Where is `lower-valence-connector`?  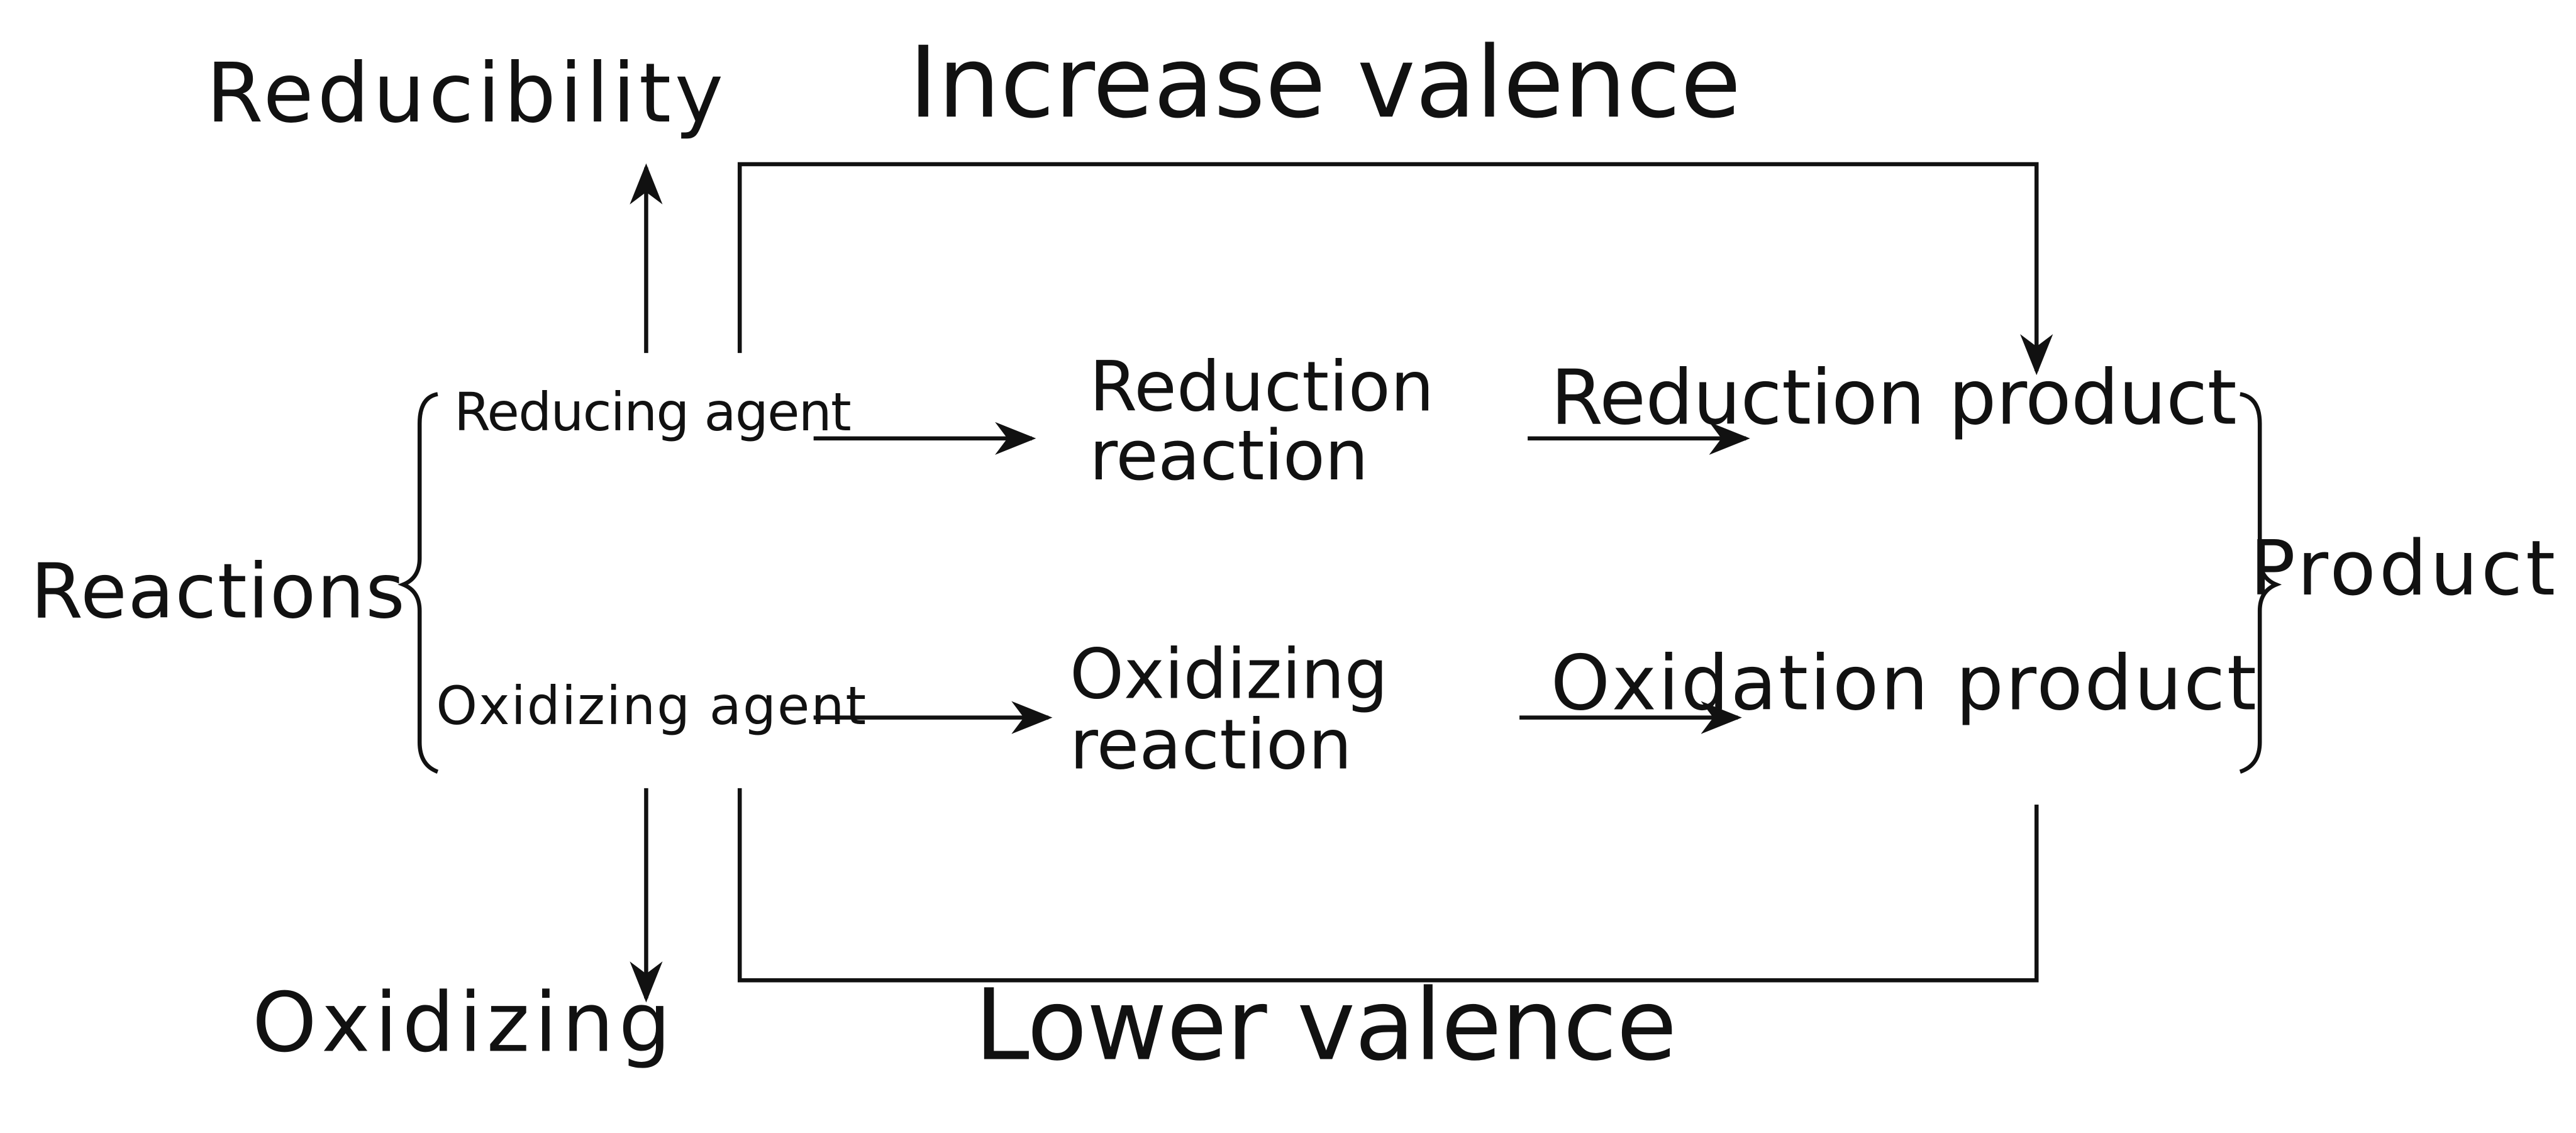 lower-valence-connector is located at coordinates (1388, 885).